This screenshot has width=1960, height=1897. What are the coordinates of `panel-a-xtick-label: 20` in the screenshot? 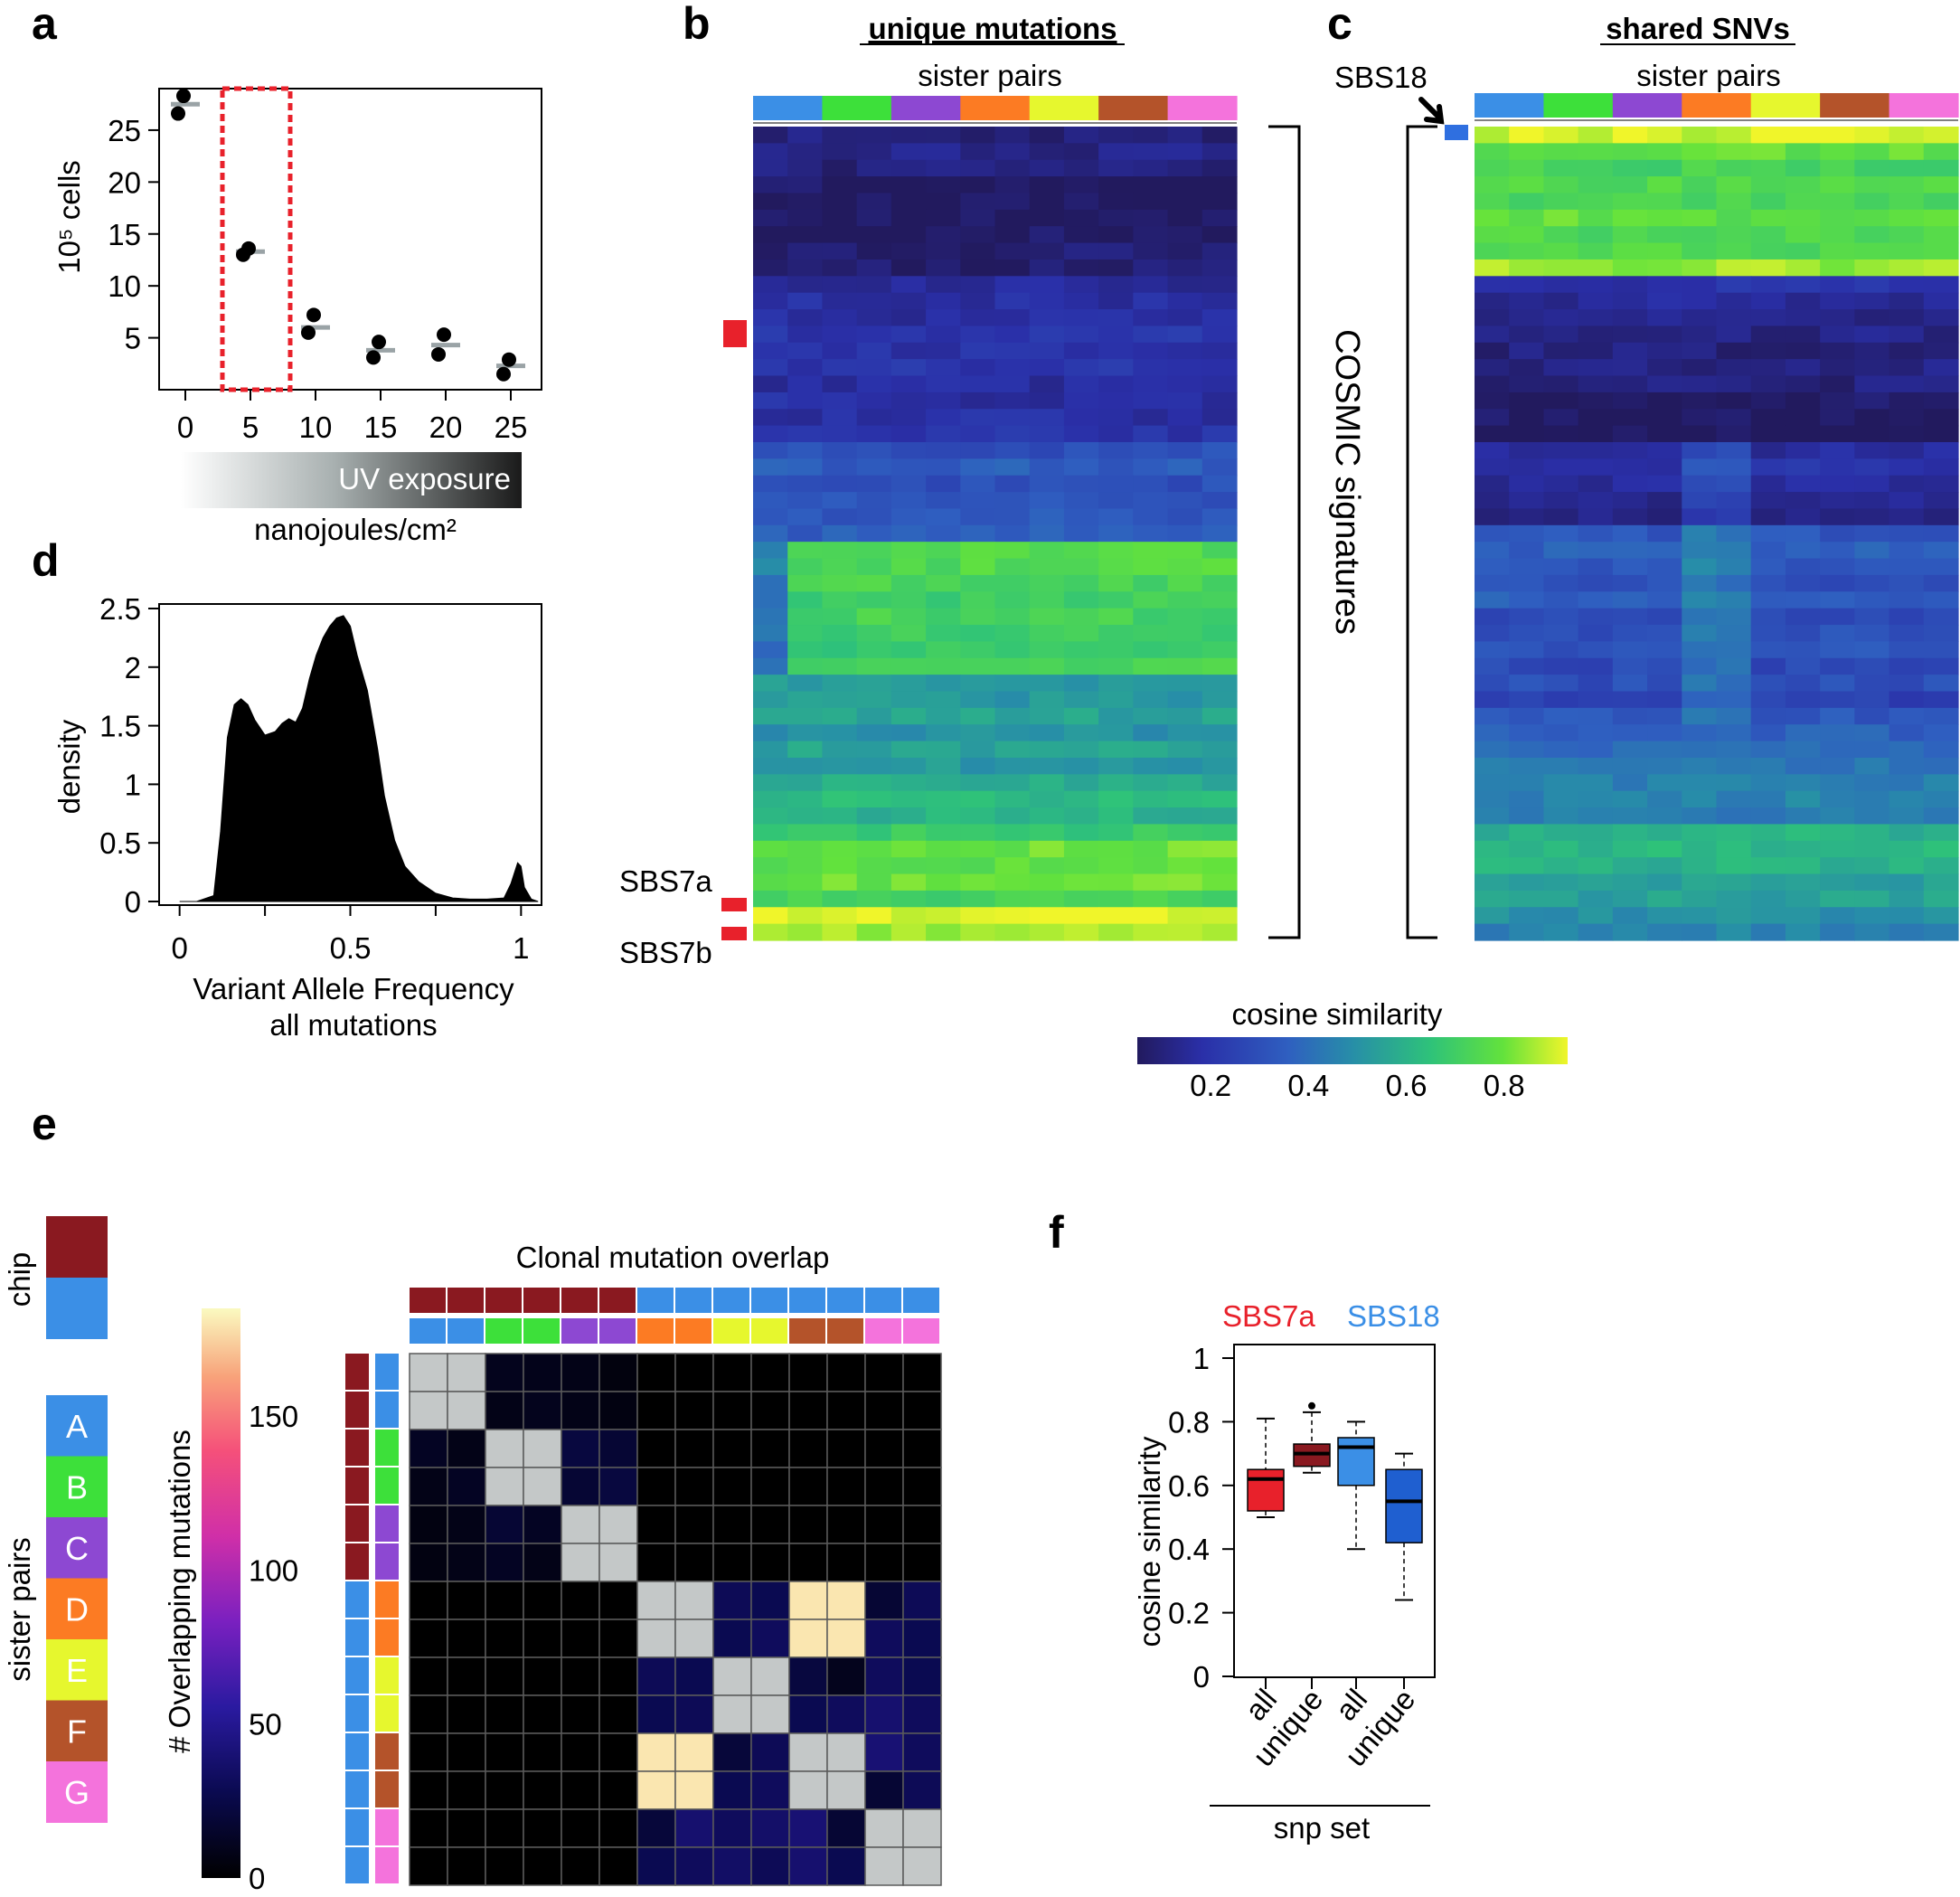 It's located at (446, 427).